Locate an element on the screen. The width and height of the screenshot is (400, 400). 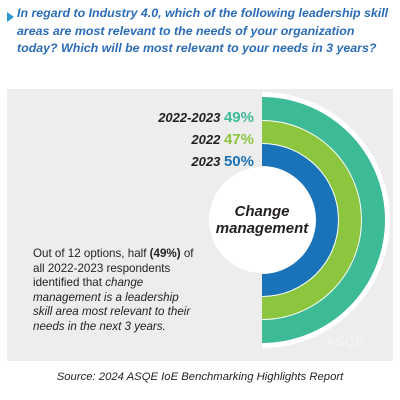
legend-name: 2022 is located at coordinates (207, 139).